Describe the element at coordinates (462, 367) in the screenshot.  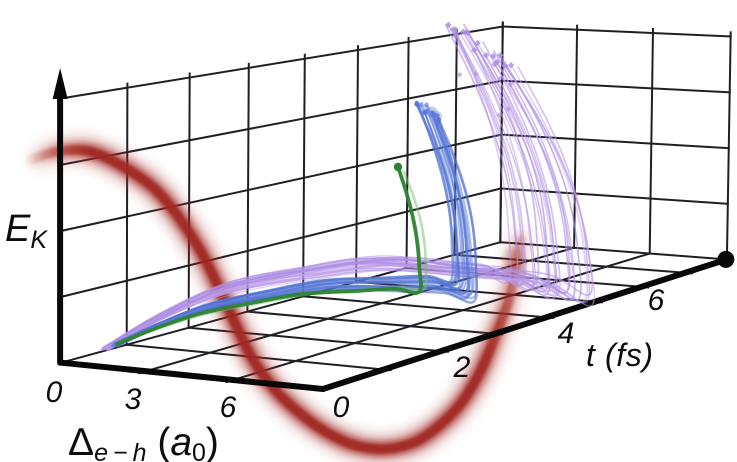
I see `svg-text: 2` at that location.